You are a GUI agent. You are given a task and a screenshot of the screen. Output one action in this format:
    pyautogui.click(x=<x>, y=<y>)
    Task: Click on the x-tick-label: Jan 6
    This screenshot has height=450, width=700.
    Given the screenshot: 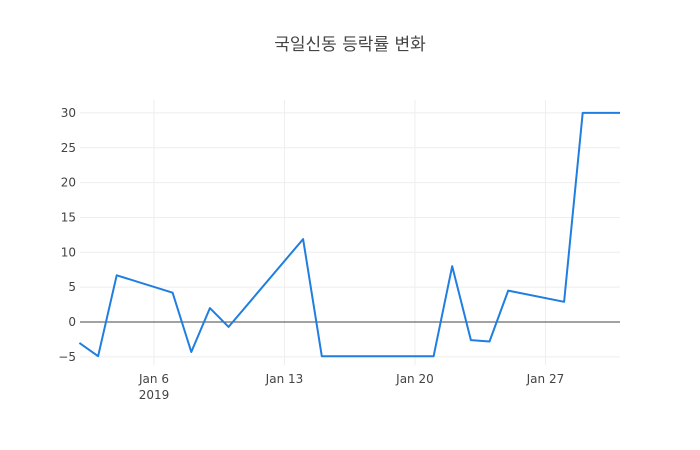 What is the action you would take?
    pyautogui.click(x=153, y=379)
    